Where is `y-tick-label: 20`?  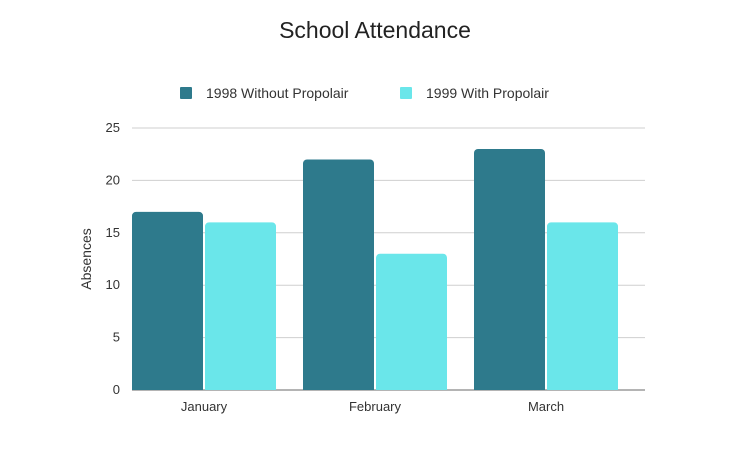
y-tick-label: 20 is located at coordinates (113, 179).